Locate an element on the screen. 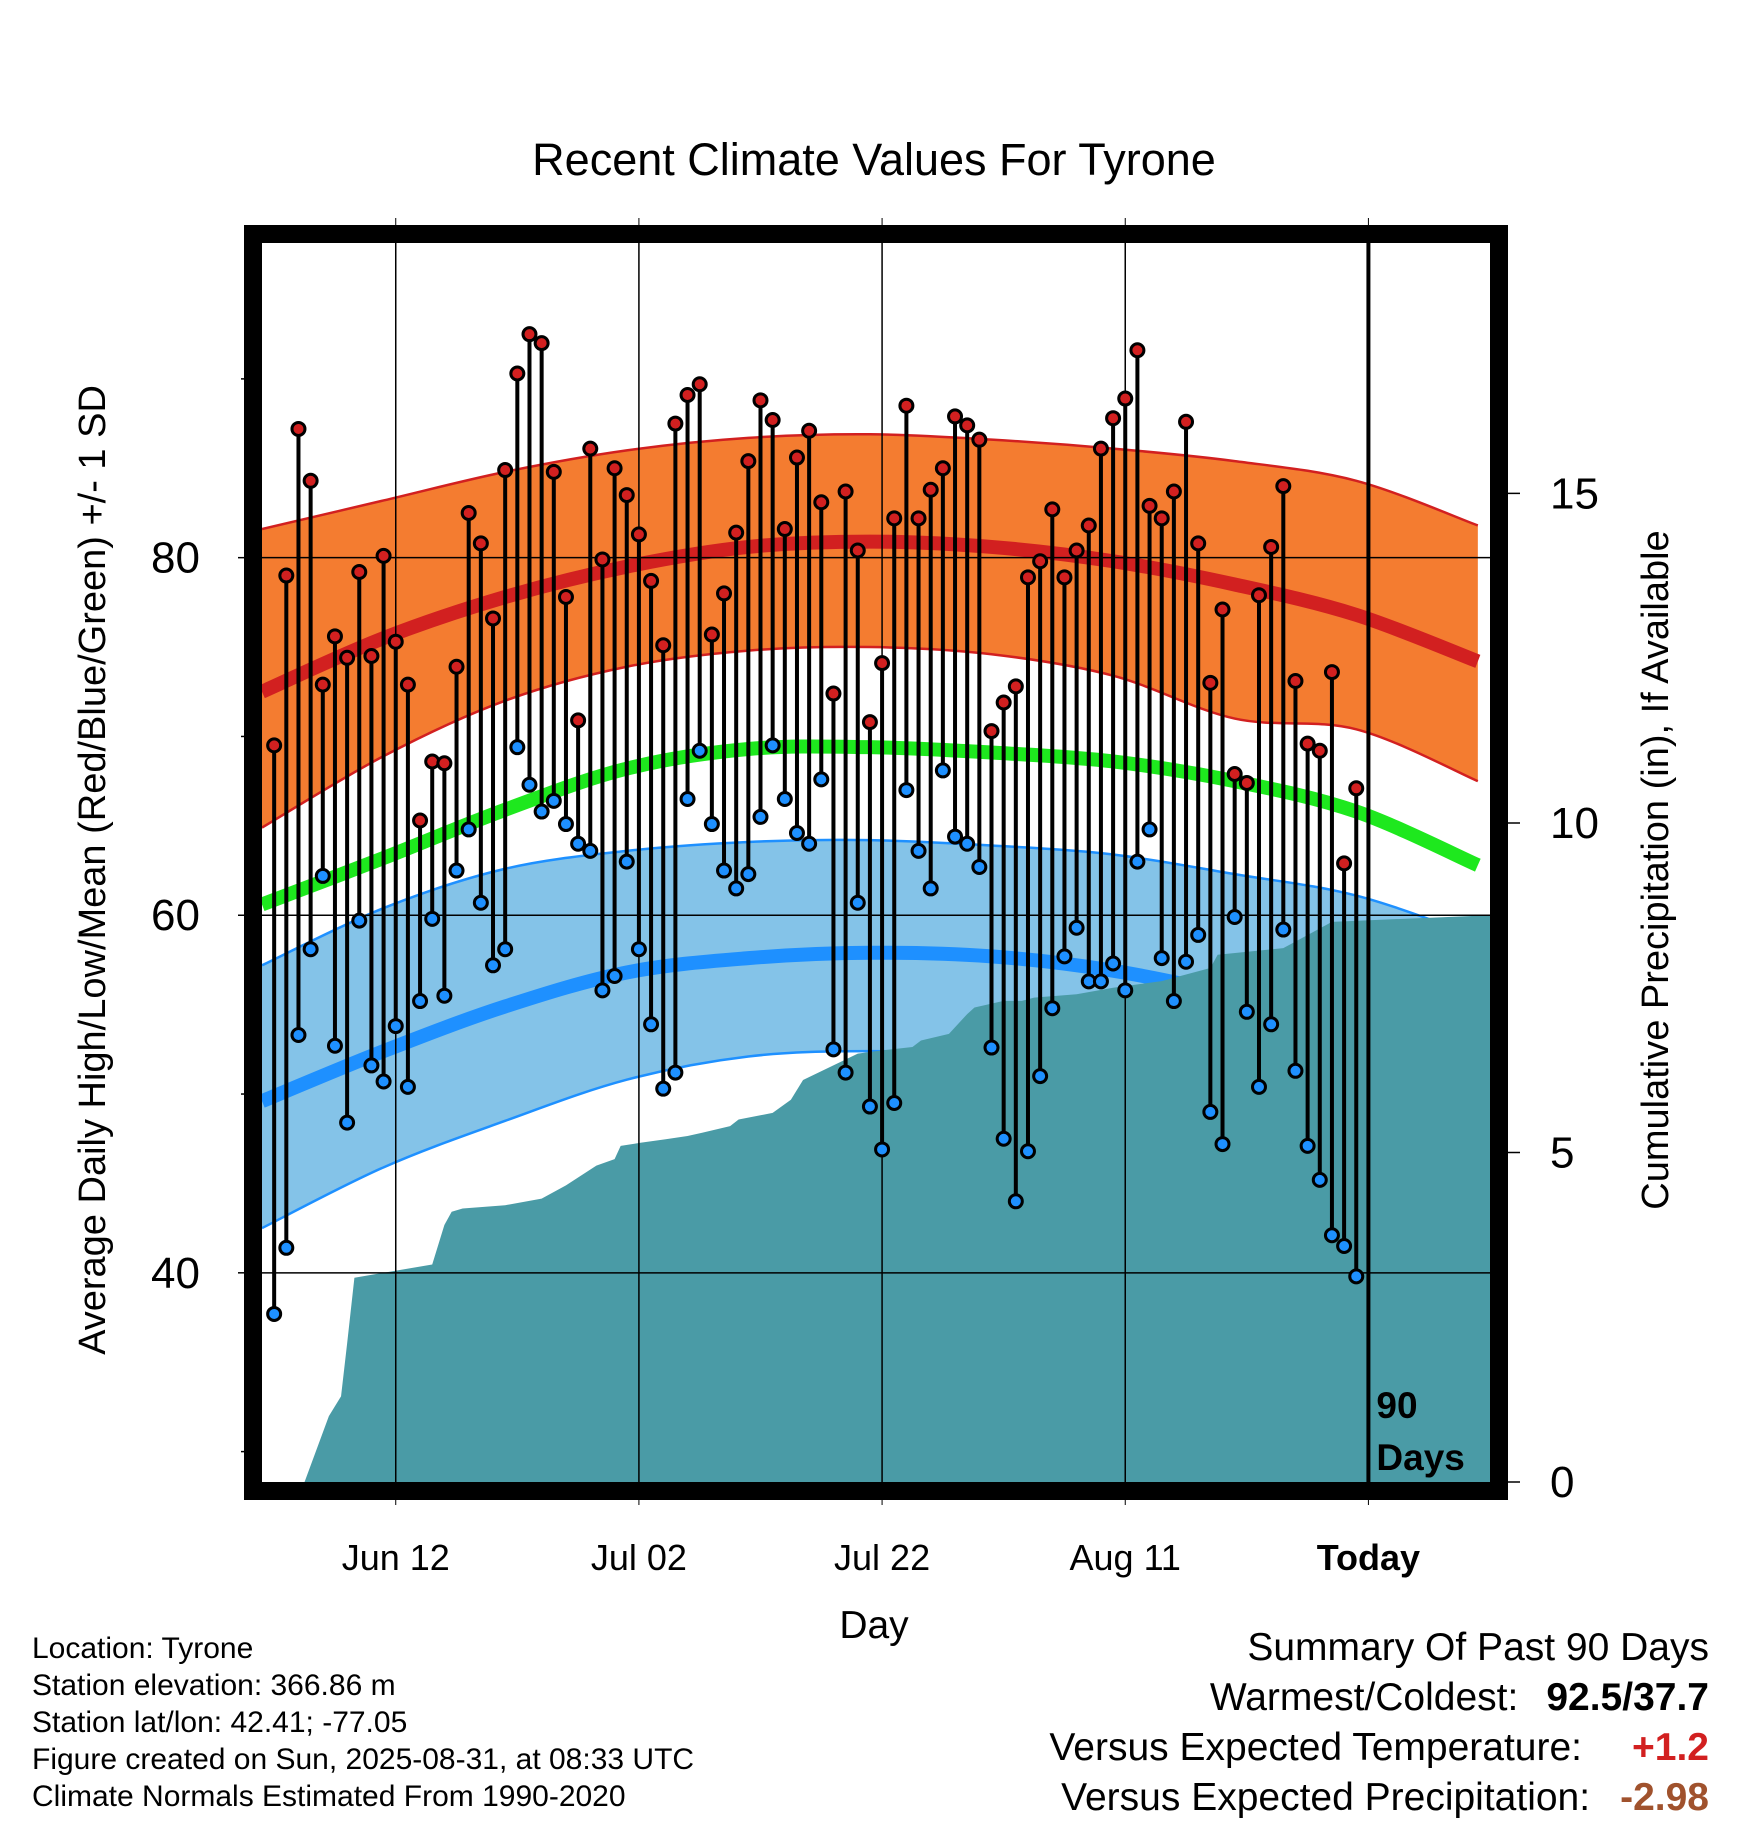 The height and width of the screenshot is (1828, 1748). x-axis-label: Day is located at coordinates (874, 1625).